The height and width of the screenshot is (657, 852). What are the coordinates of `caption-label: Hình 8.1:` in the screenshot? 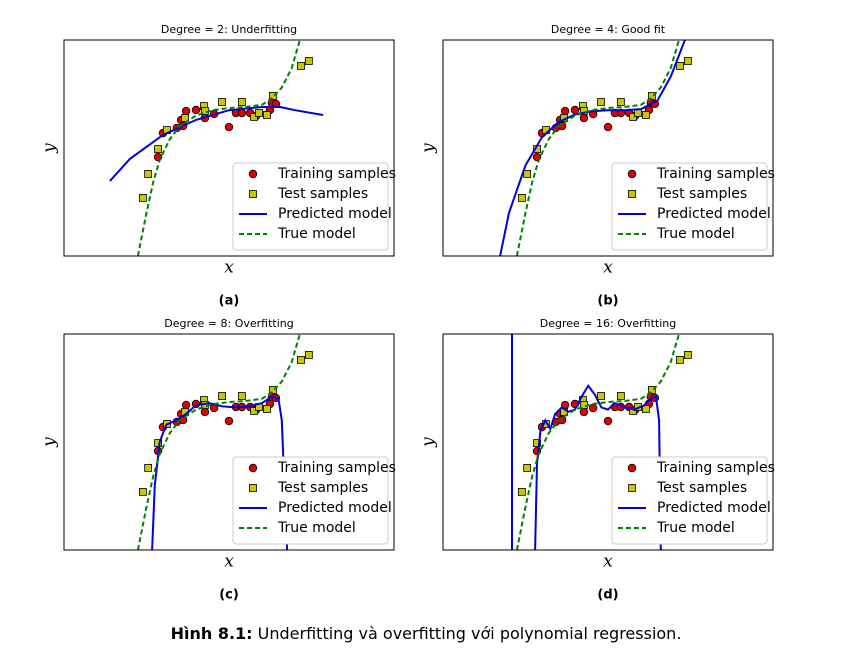 It's located at (212, 633).